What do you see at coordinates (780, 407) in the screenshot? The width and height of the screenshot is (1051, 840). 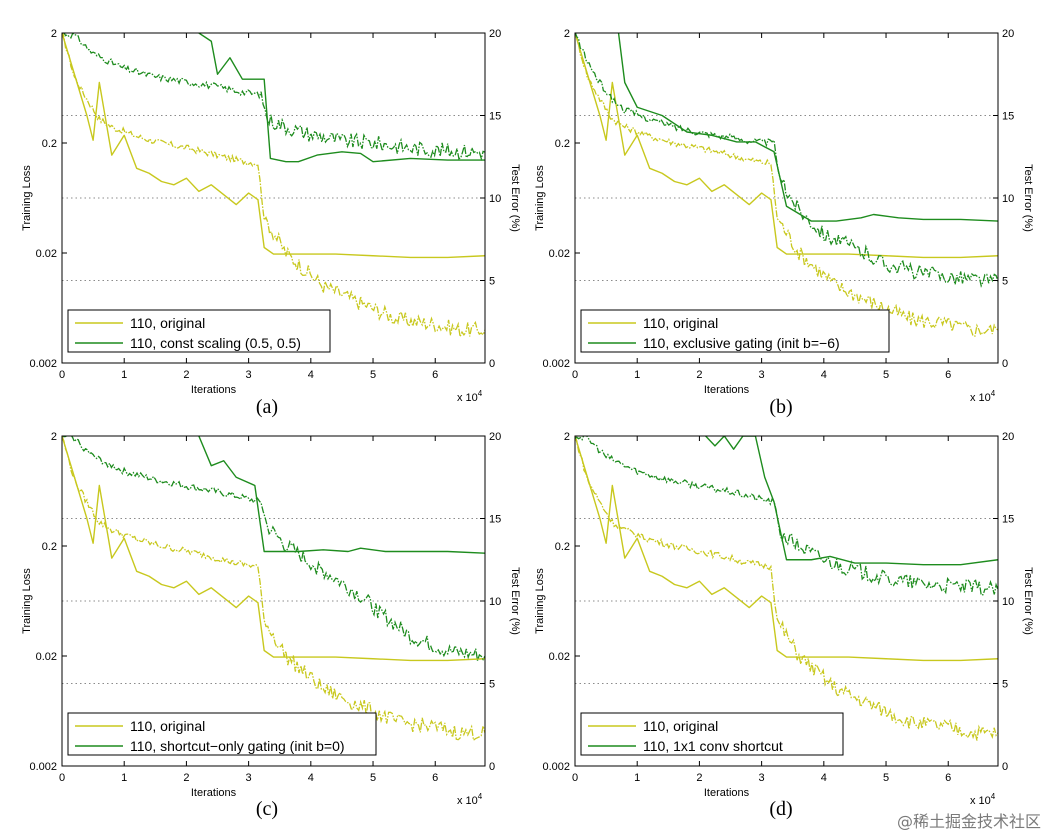 I see `panel-caption: (b)` at bounding box center [780, 407].